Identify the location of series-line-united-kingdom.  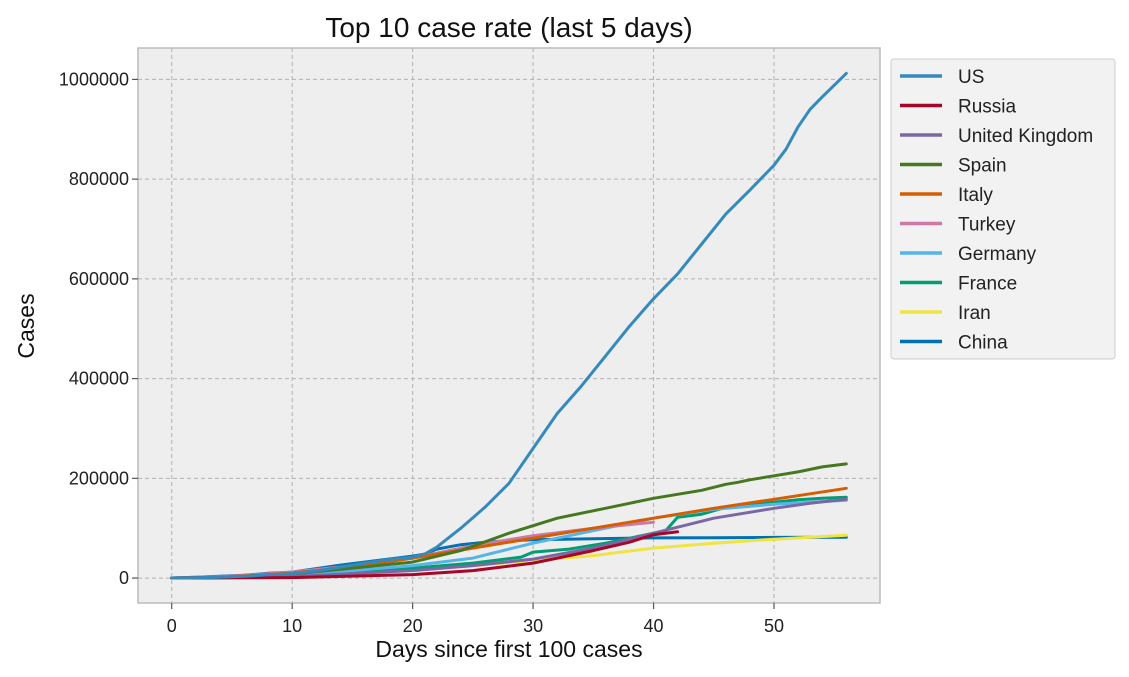
(509, 538).